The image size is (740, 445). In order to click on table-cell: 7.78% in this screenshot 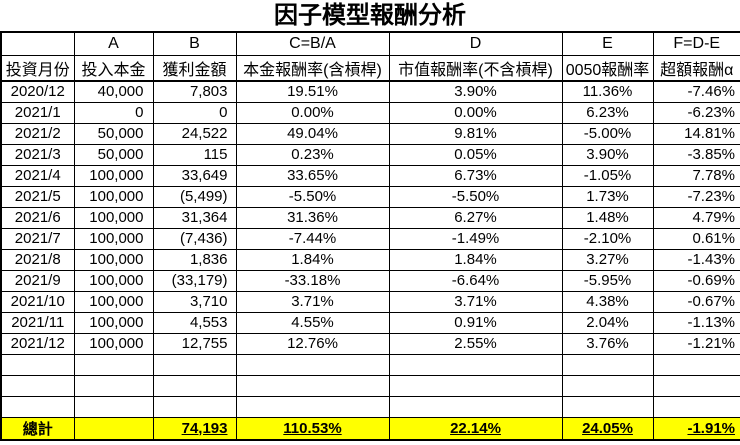, I will do `click(696, 175)`.